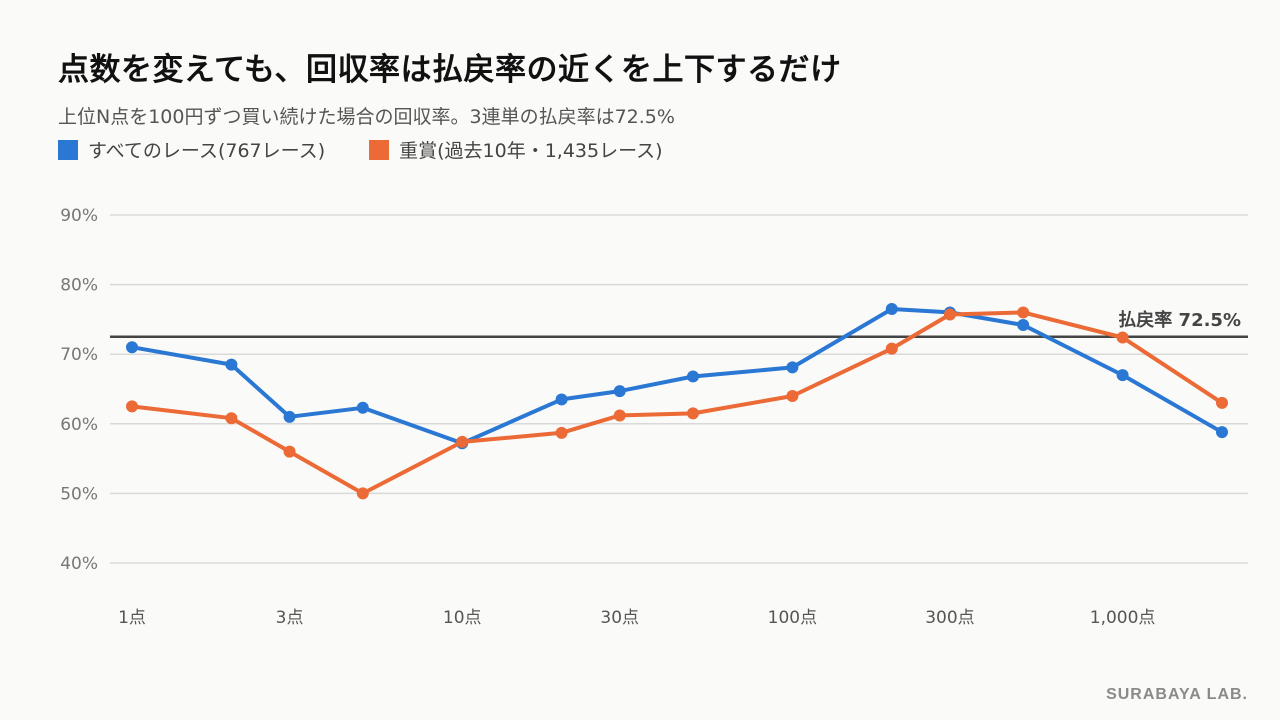  What do you see at coordinates (366, 117) in the screenshot?
I see `chart-subtitle: 上位N点を100円ずつ買い続けた場合の回収率。3連単の払戻率は72.5%` at bounding box center [366, 117].